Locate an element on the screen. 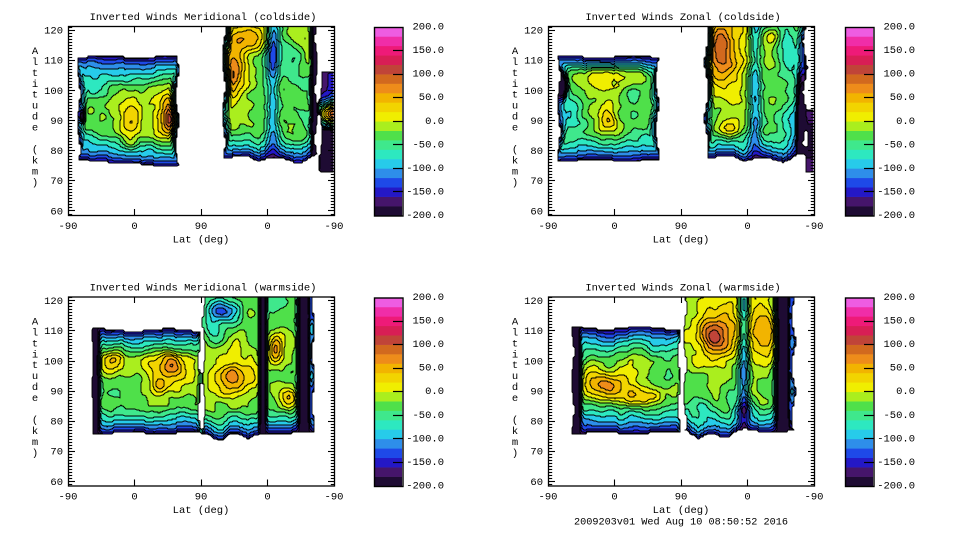  svg-text:Inverted Winds Zonal (warmside: Inverted Winds Zonal (warmside) is located at coordinates (682, 289).